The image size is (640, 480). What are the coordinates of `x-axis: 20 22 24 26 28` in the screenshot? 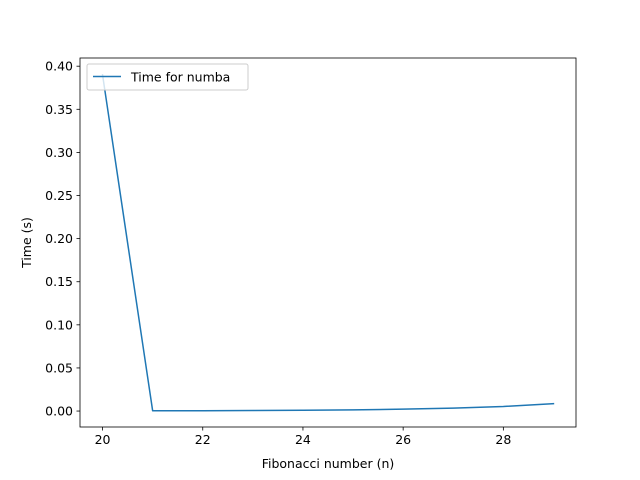 It's located at (303, 437).